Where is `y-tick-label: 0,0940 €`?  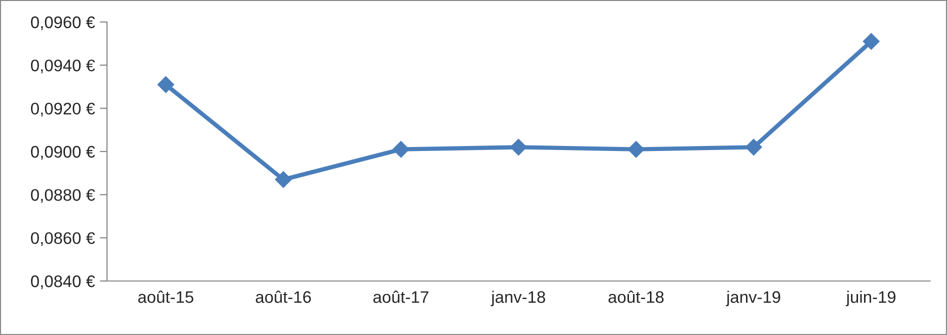
y-tick-label: 0,0940 € is located at coordinates (62, 67).